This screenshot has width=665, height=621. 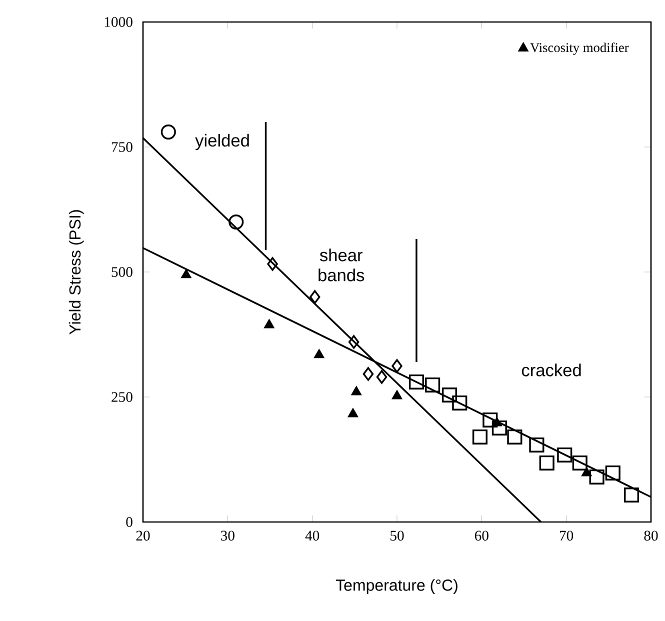 I want to click on annotation: yielded, so click(x=222, y=142).